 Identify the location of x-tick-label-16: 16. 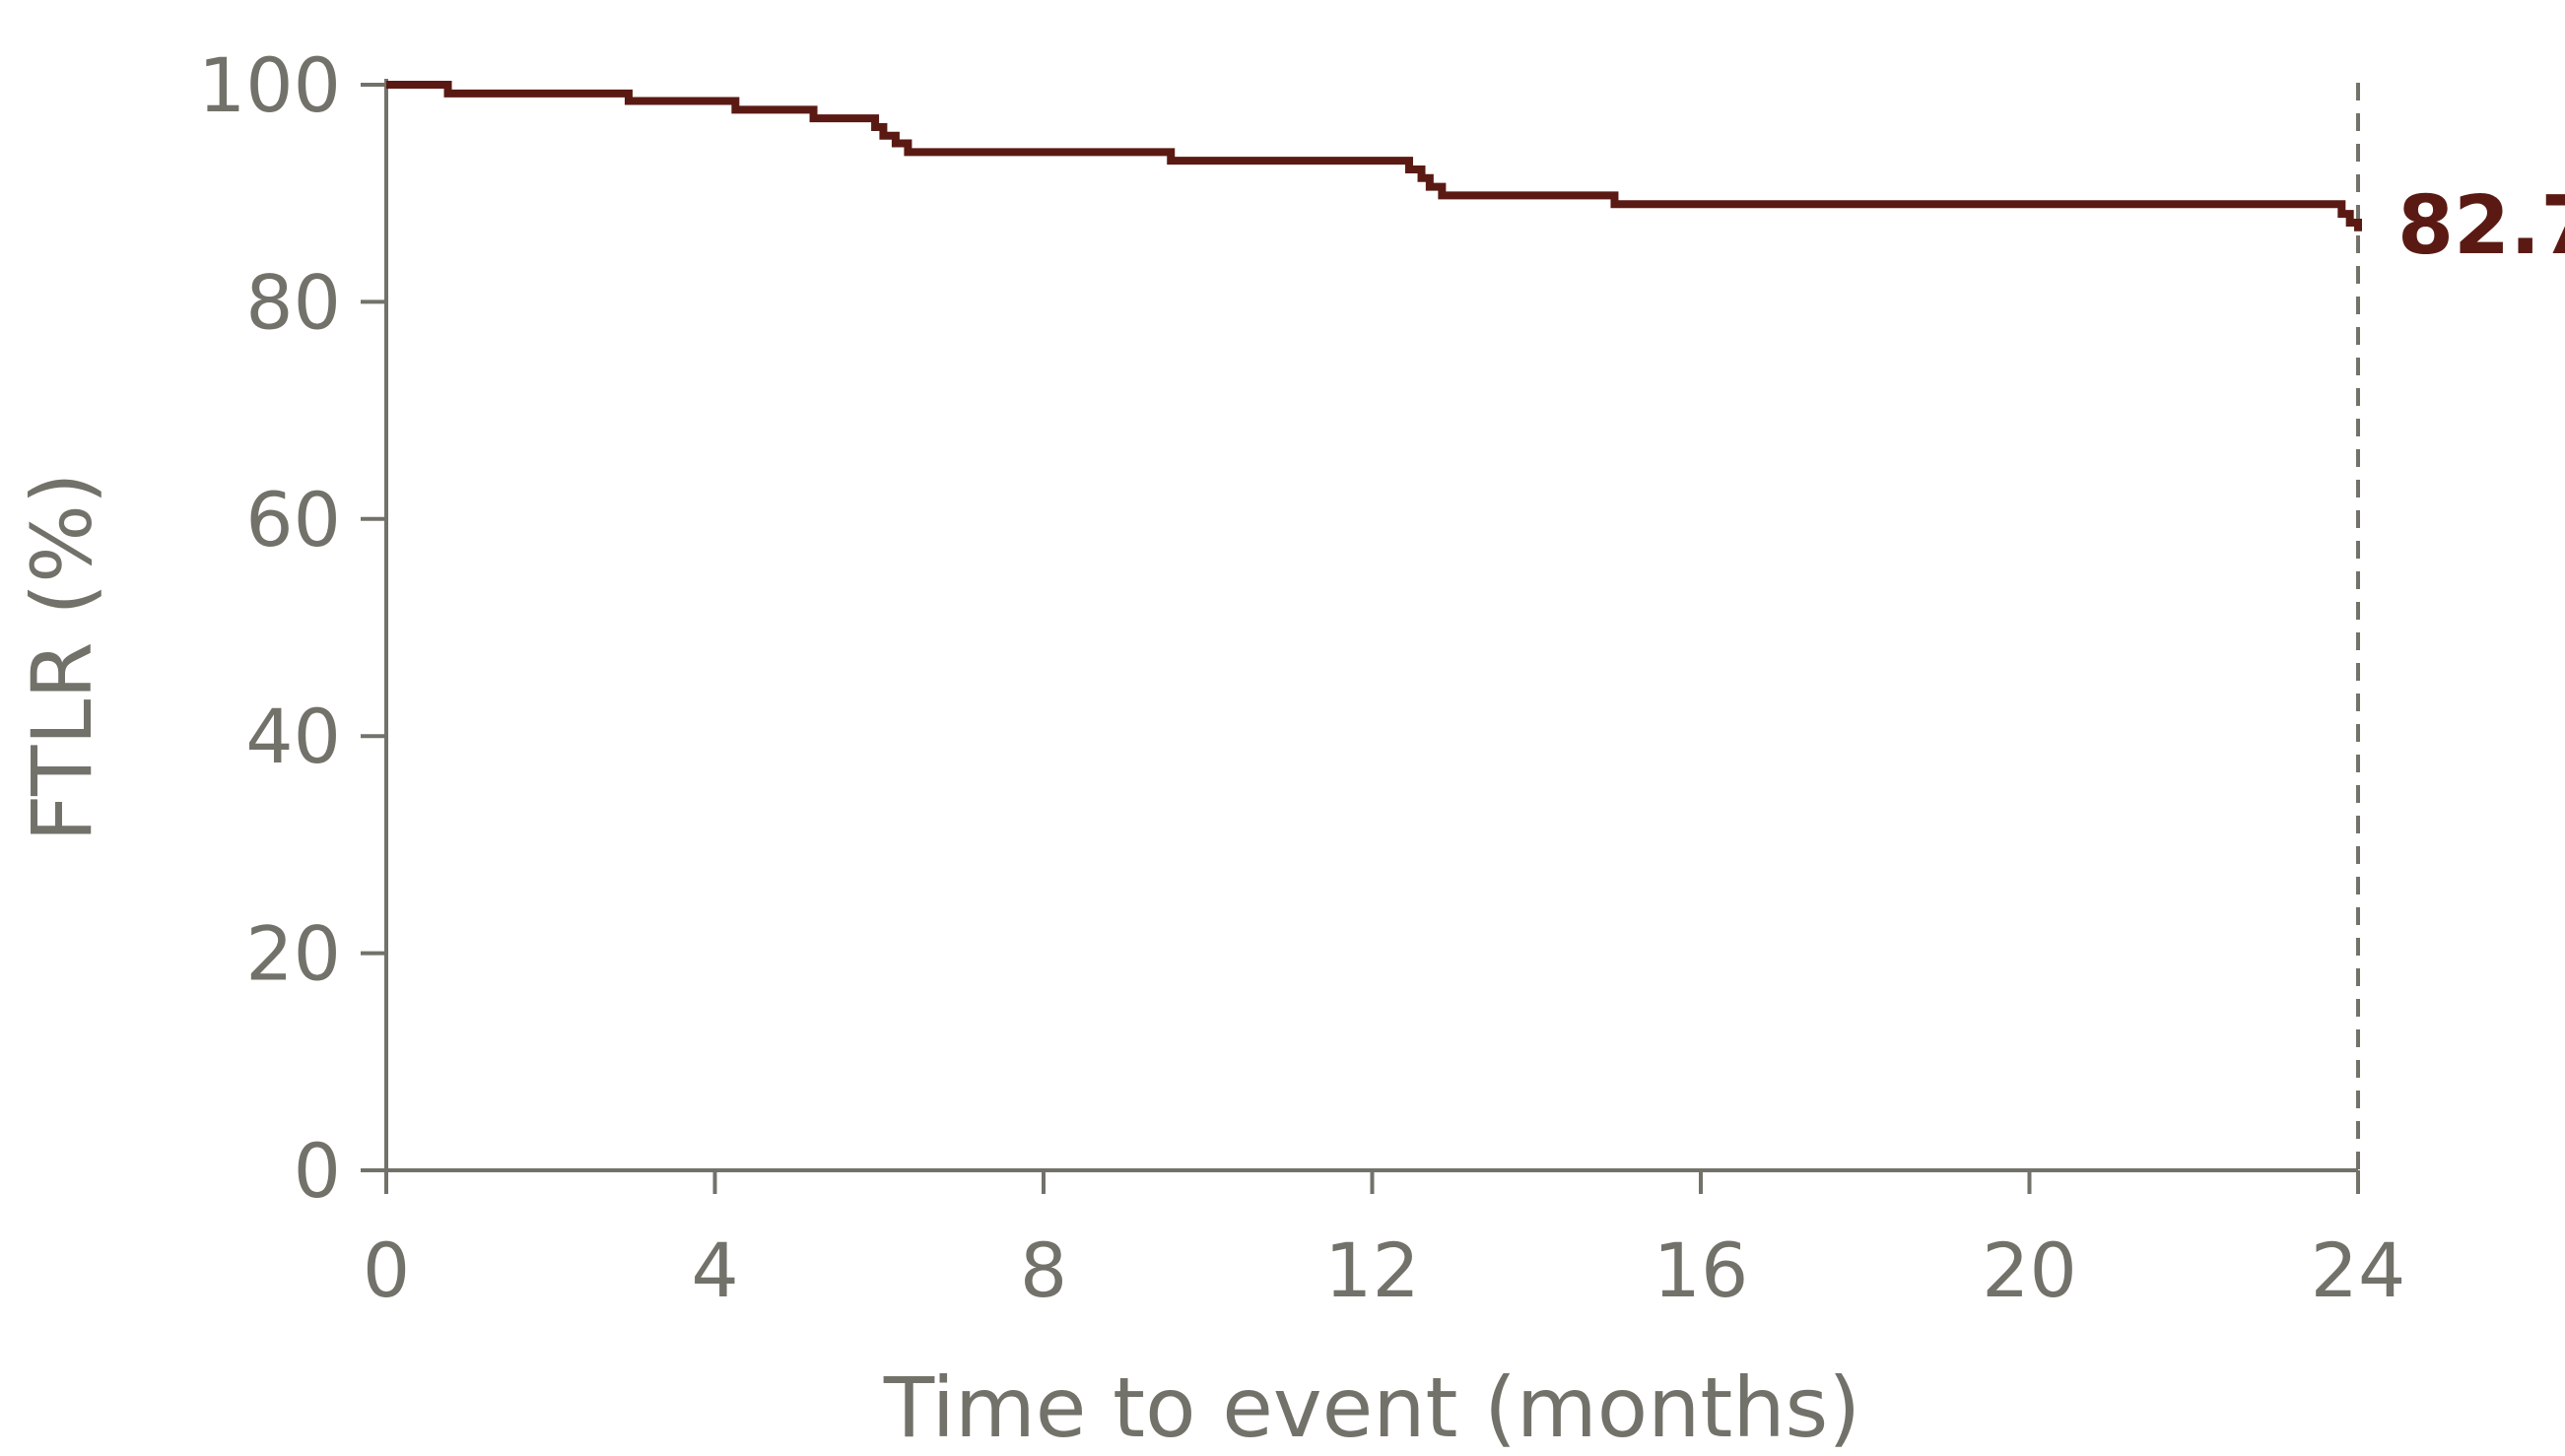
(1701, 1270).